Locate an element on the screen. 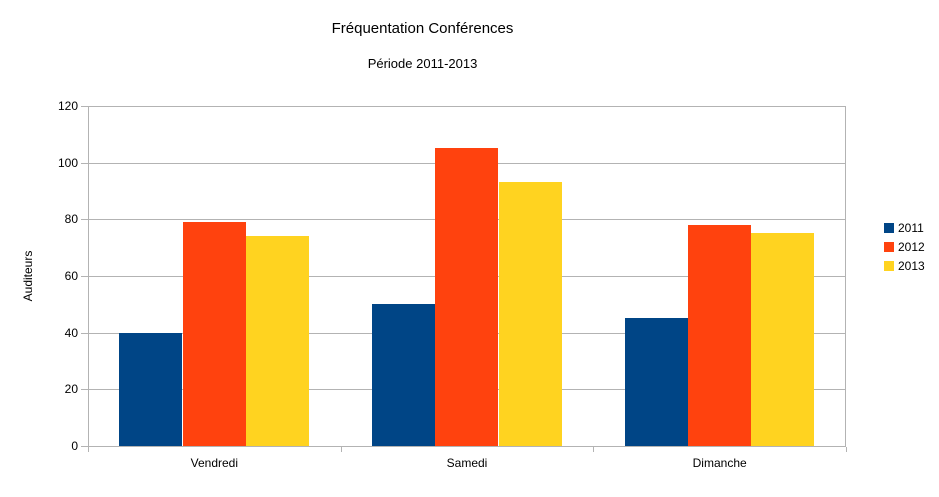  legend-label-2012: 2012 is located at coordinates (911, 247).